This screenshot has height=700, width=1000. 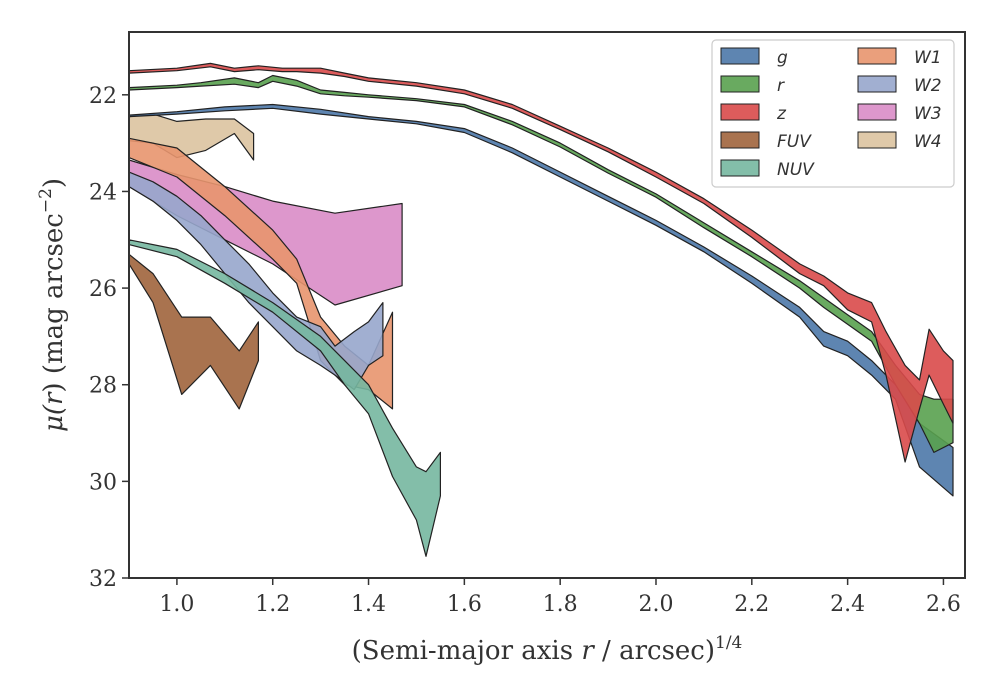 What do you see at coordinates (877, 112) in the screenshot?
I see `legend-swatch-w3` at bounding box center [877, 112].